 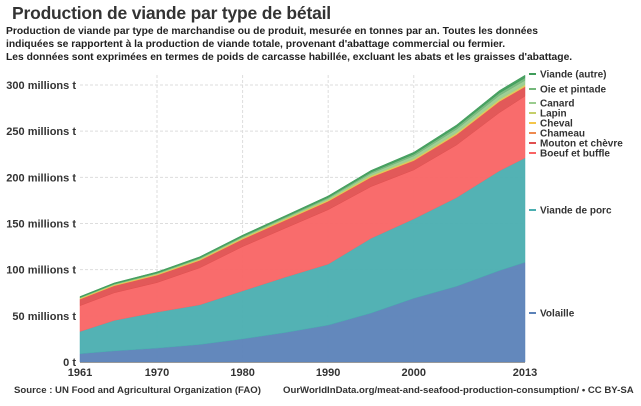 I want to click on y-tick-label: 50 millions t, so click(x=44, y=317).